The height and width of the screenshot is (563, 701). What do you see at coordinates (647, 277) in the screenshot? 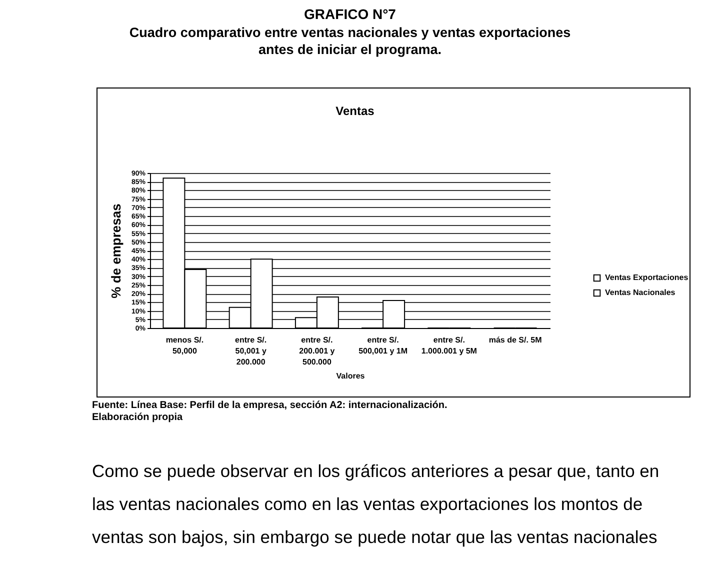
I see `legend-label: Ventas Exportaciones` at bounding box center [647, 277].